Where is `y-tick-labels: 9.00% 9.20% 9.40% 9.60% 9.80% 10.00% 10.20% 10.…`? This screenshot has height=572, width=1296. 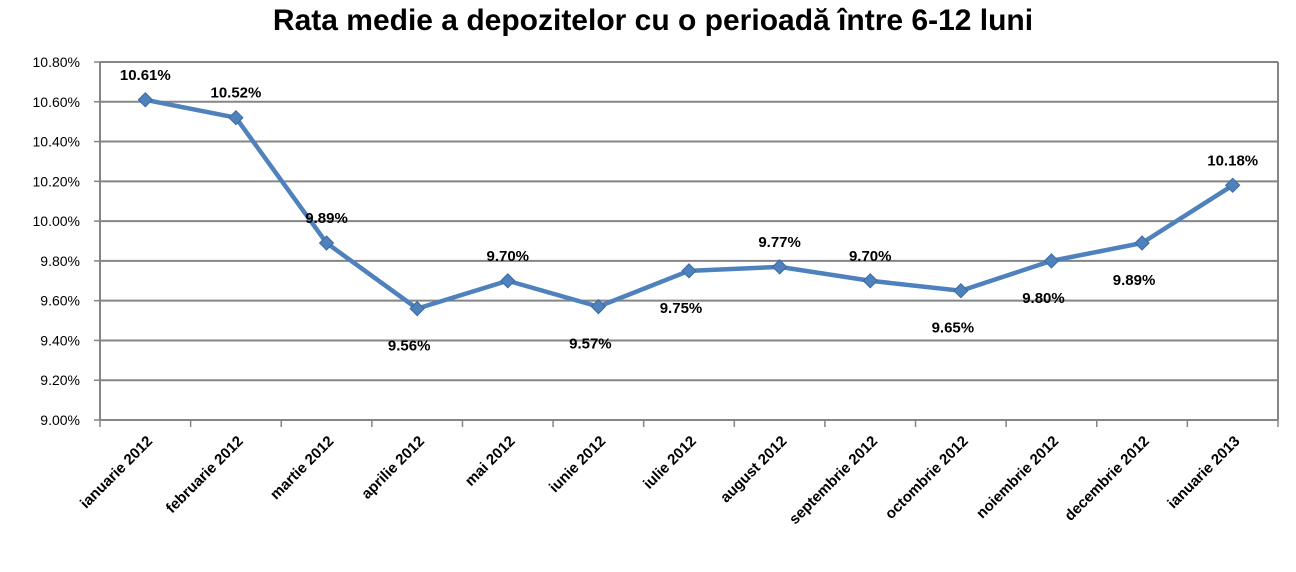 y-tick-labels: 9.00% 9.20% 9.40% 9.60% 9.80% 10.00% 10.20% 10.… is located at coordinates (56, 241).